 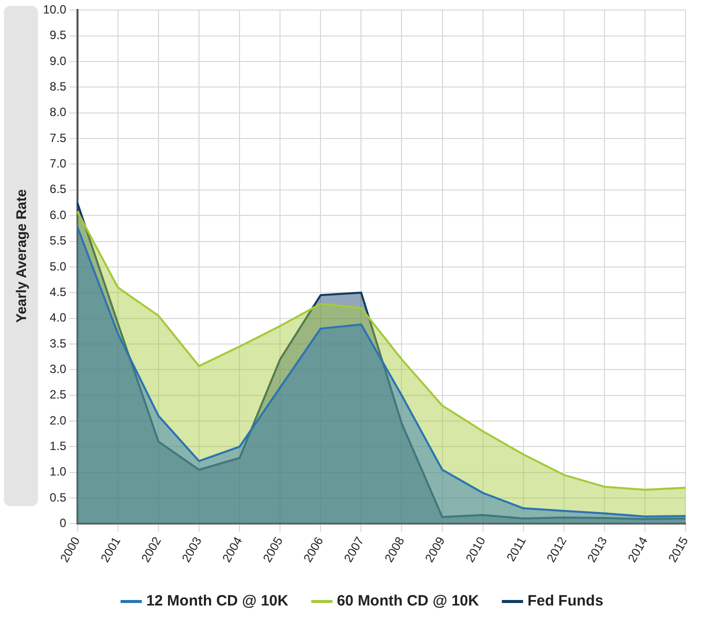 I want to click on y-tick-label: 8.5, so click(x=58, y=87).